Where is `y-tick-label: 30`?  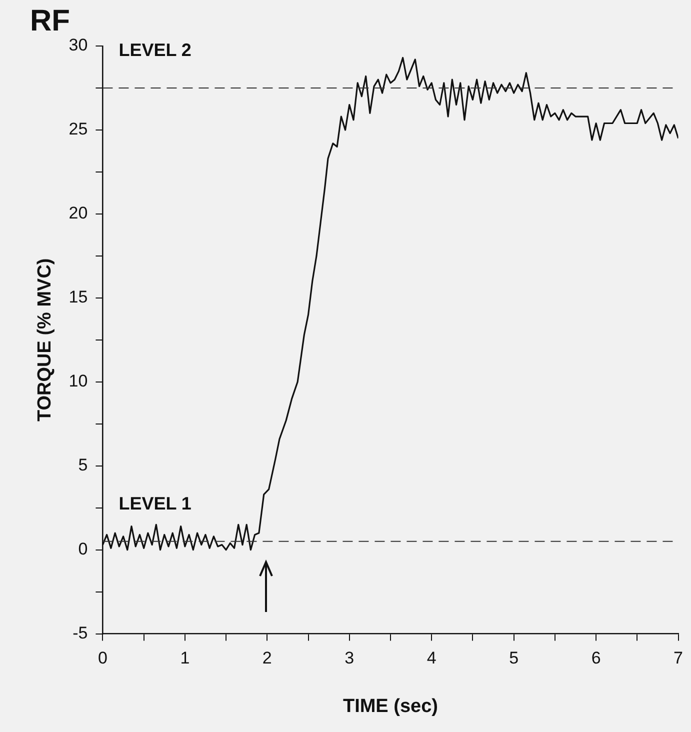 y-tick-label: 30 is located at coordinates (78, 45).